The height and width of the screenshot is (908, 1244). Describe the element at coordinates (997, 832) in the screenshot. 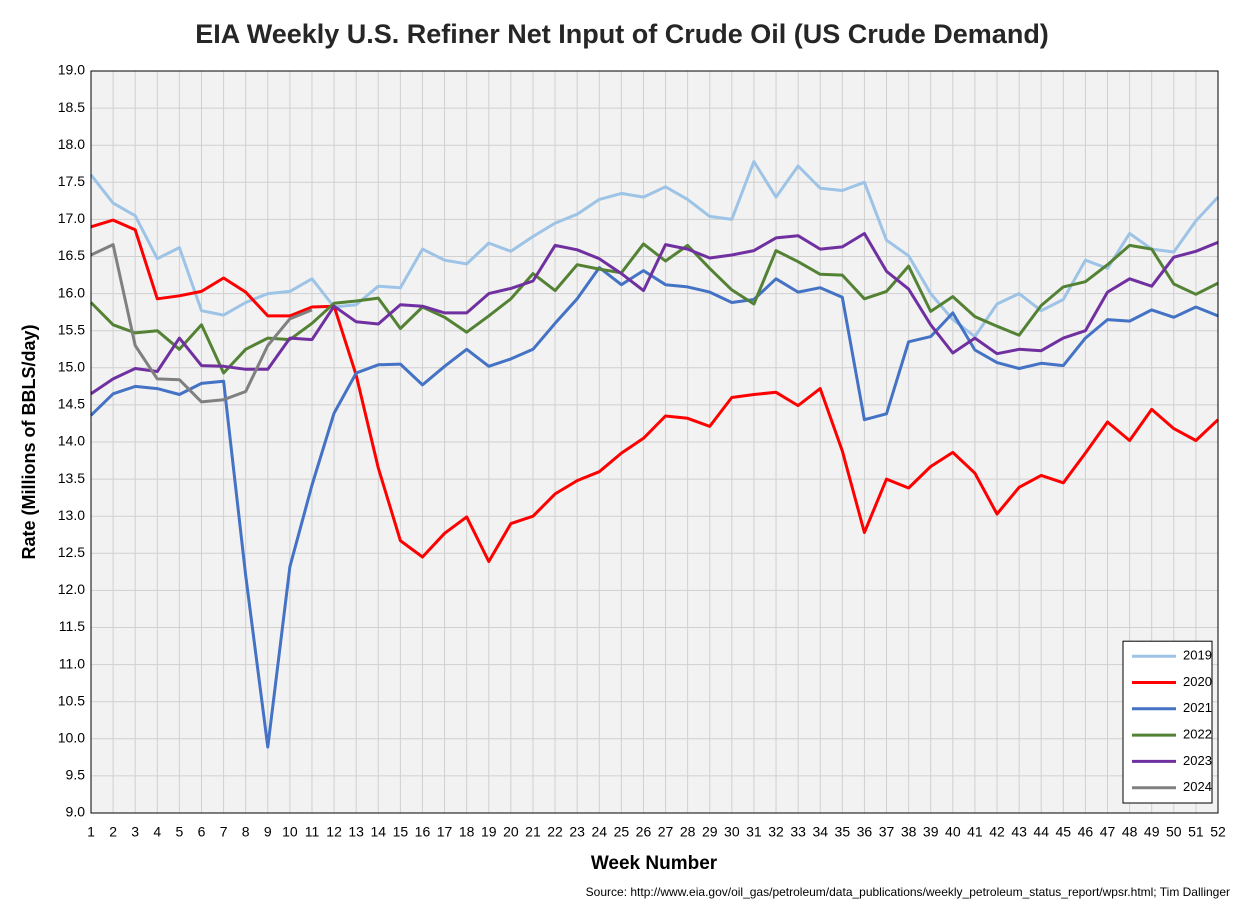

I see `x-tick-label: 42` at that location.